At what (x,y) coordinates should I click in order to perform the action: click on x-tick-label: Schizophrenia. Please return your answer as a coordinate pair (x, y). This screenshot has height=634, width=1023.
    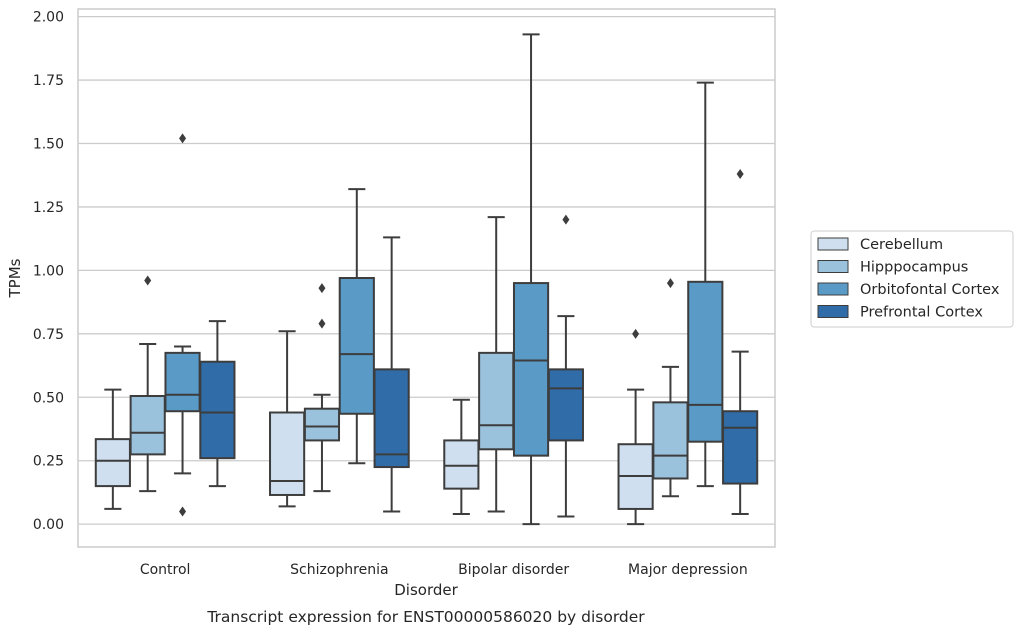
    Looking at the image, I should click on (339, 570).